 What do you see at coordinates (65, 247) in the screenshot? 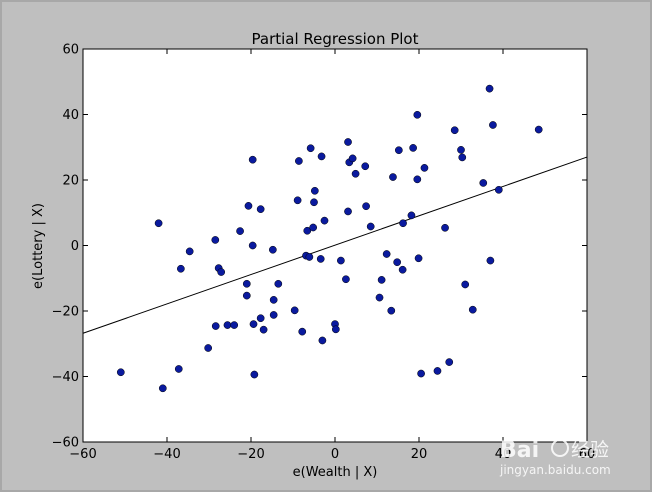
I see `y-tick-labels: −60 −40 −20 0 20 40 60` at bounding box center [65, 247].